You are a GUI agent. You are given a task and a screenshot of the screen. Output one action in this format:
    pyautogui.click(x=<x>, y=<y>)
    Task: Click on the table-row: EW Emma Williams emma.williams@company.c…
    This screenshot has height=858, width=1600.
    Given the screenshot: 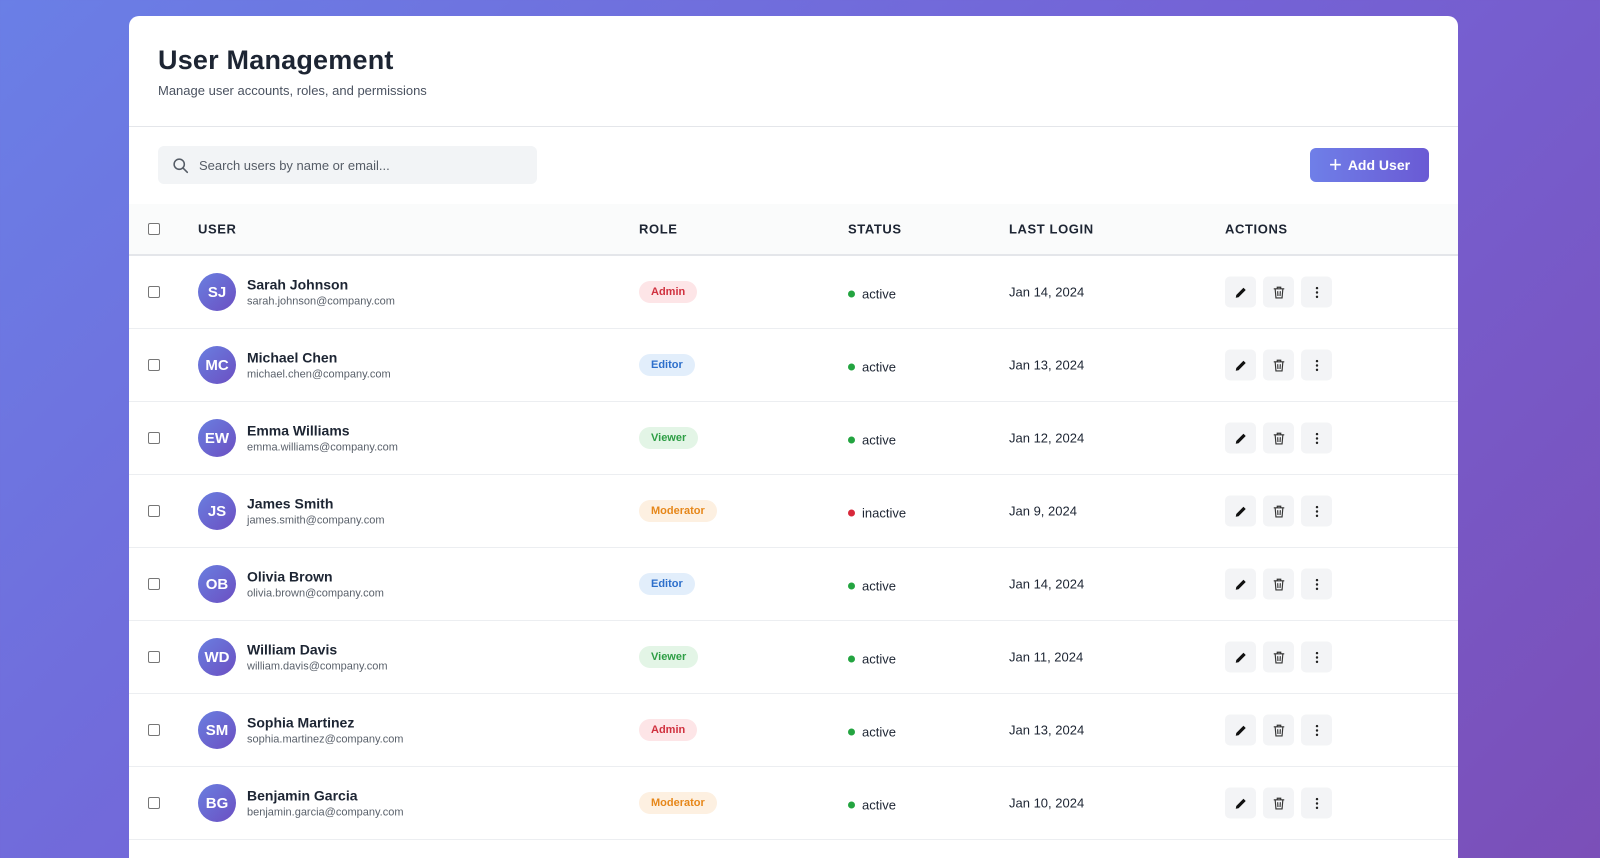 What is the action you would take?
    pyautogui.click(x=793, y=438)
    